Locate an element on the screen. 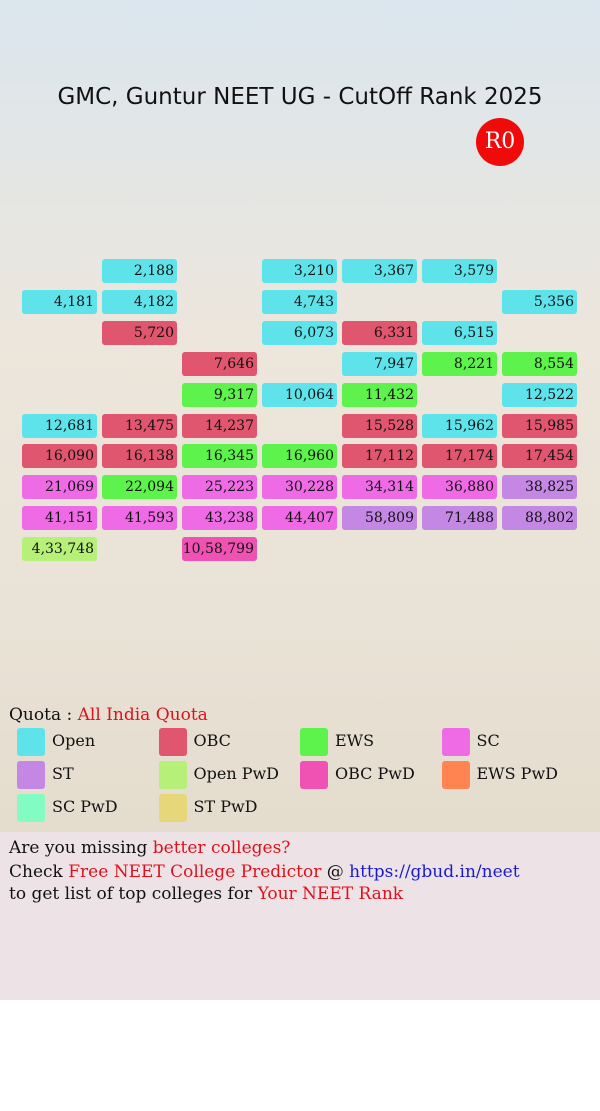  link: Free NEET College Predictor is located at coordinates (195, 872).